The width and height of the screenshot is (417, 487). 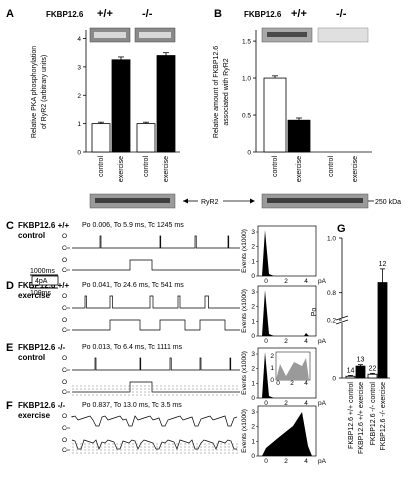 What do you see at coordinates (246, 42) in the screenshot?
I see `panel-b-ytick-label-3: 1.5` at bounding box center [246, 42].